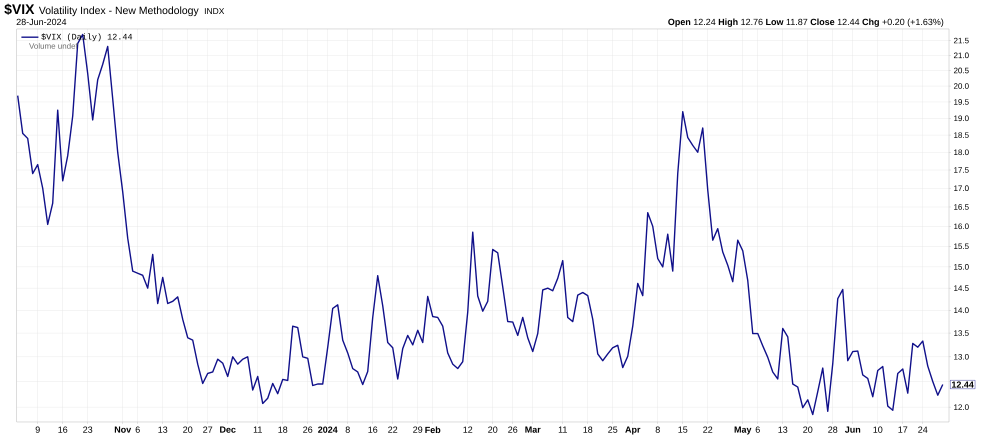  Describe the element at coordinates (328, 429) in the screenshot. I see `x-tick-label: 2024` at that location.